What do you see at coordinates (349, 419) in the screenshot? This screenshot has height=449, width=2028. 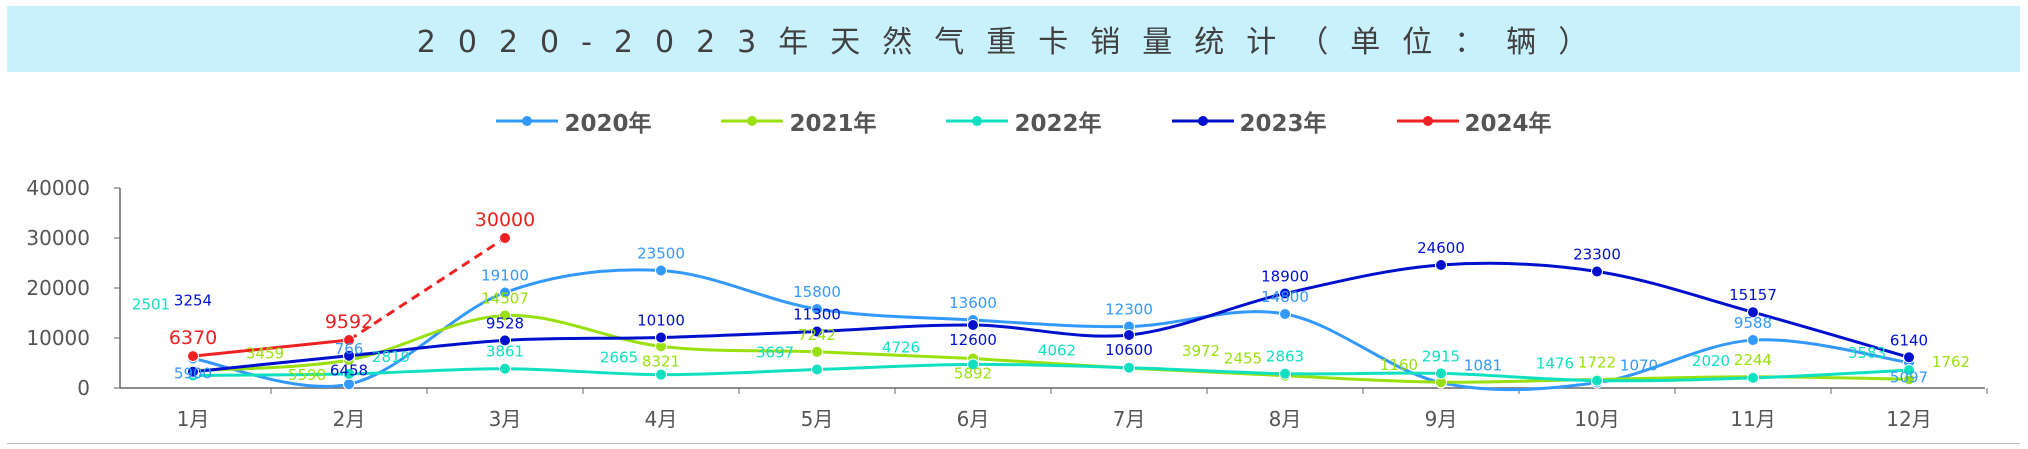 I see `x-tick-label: 2月` at bounding box center [349, 419].